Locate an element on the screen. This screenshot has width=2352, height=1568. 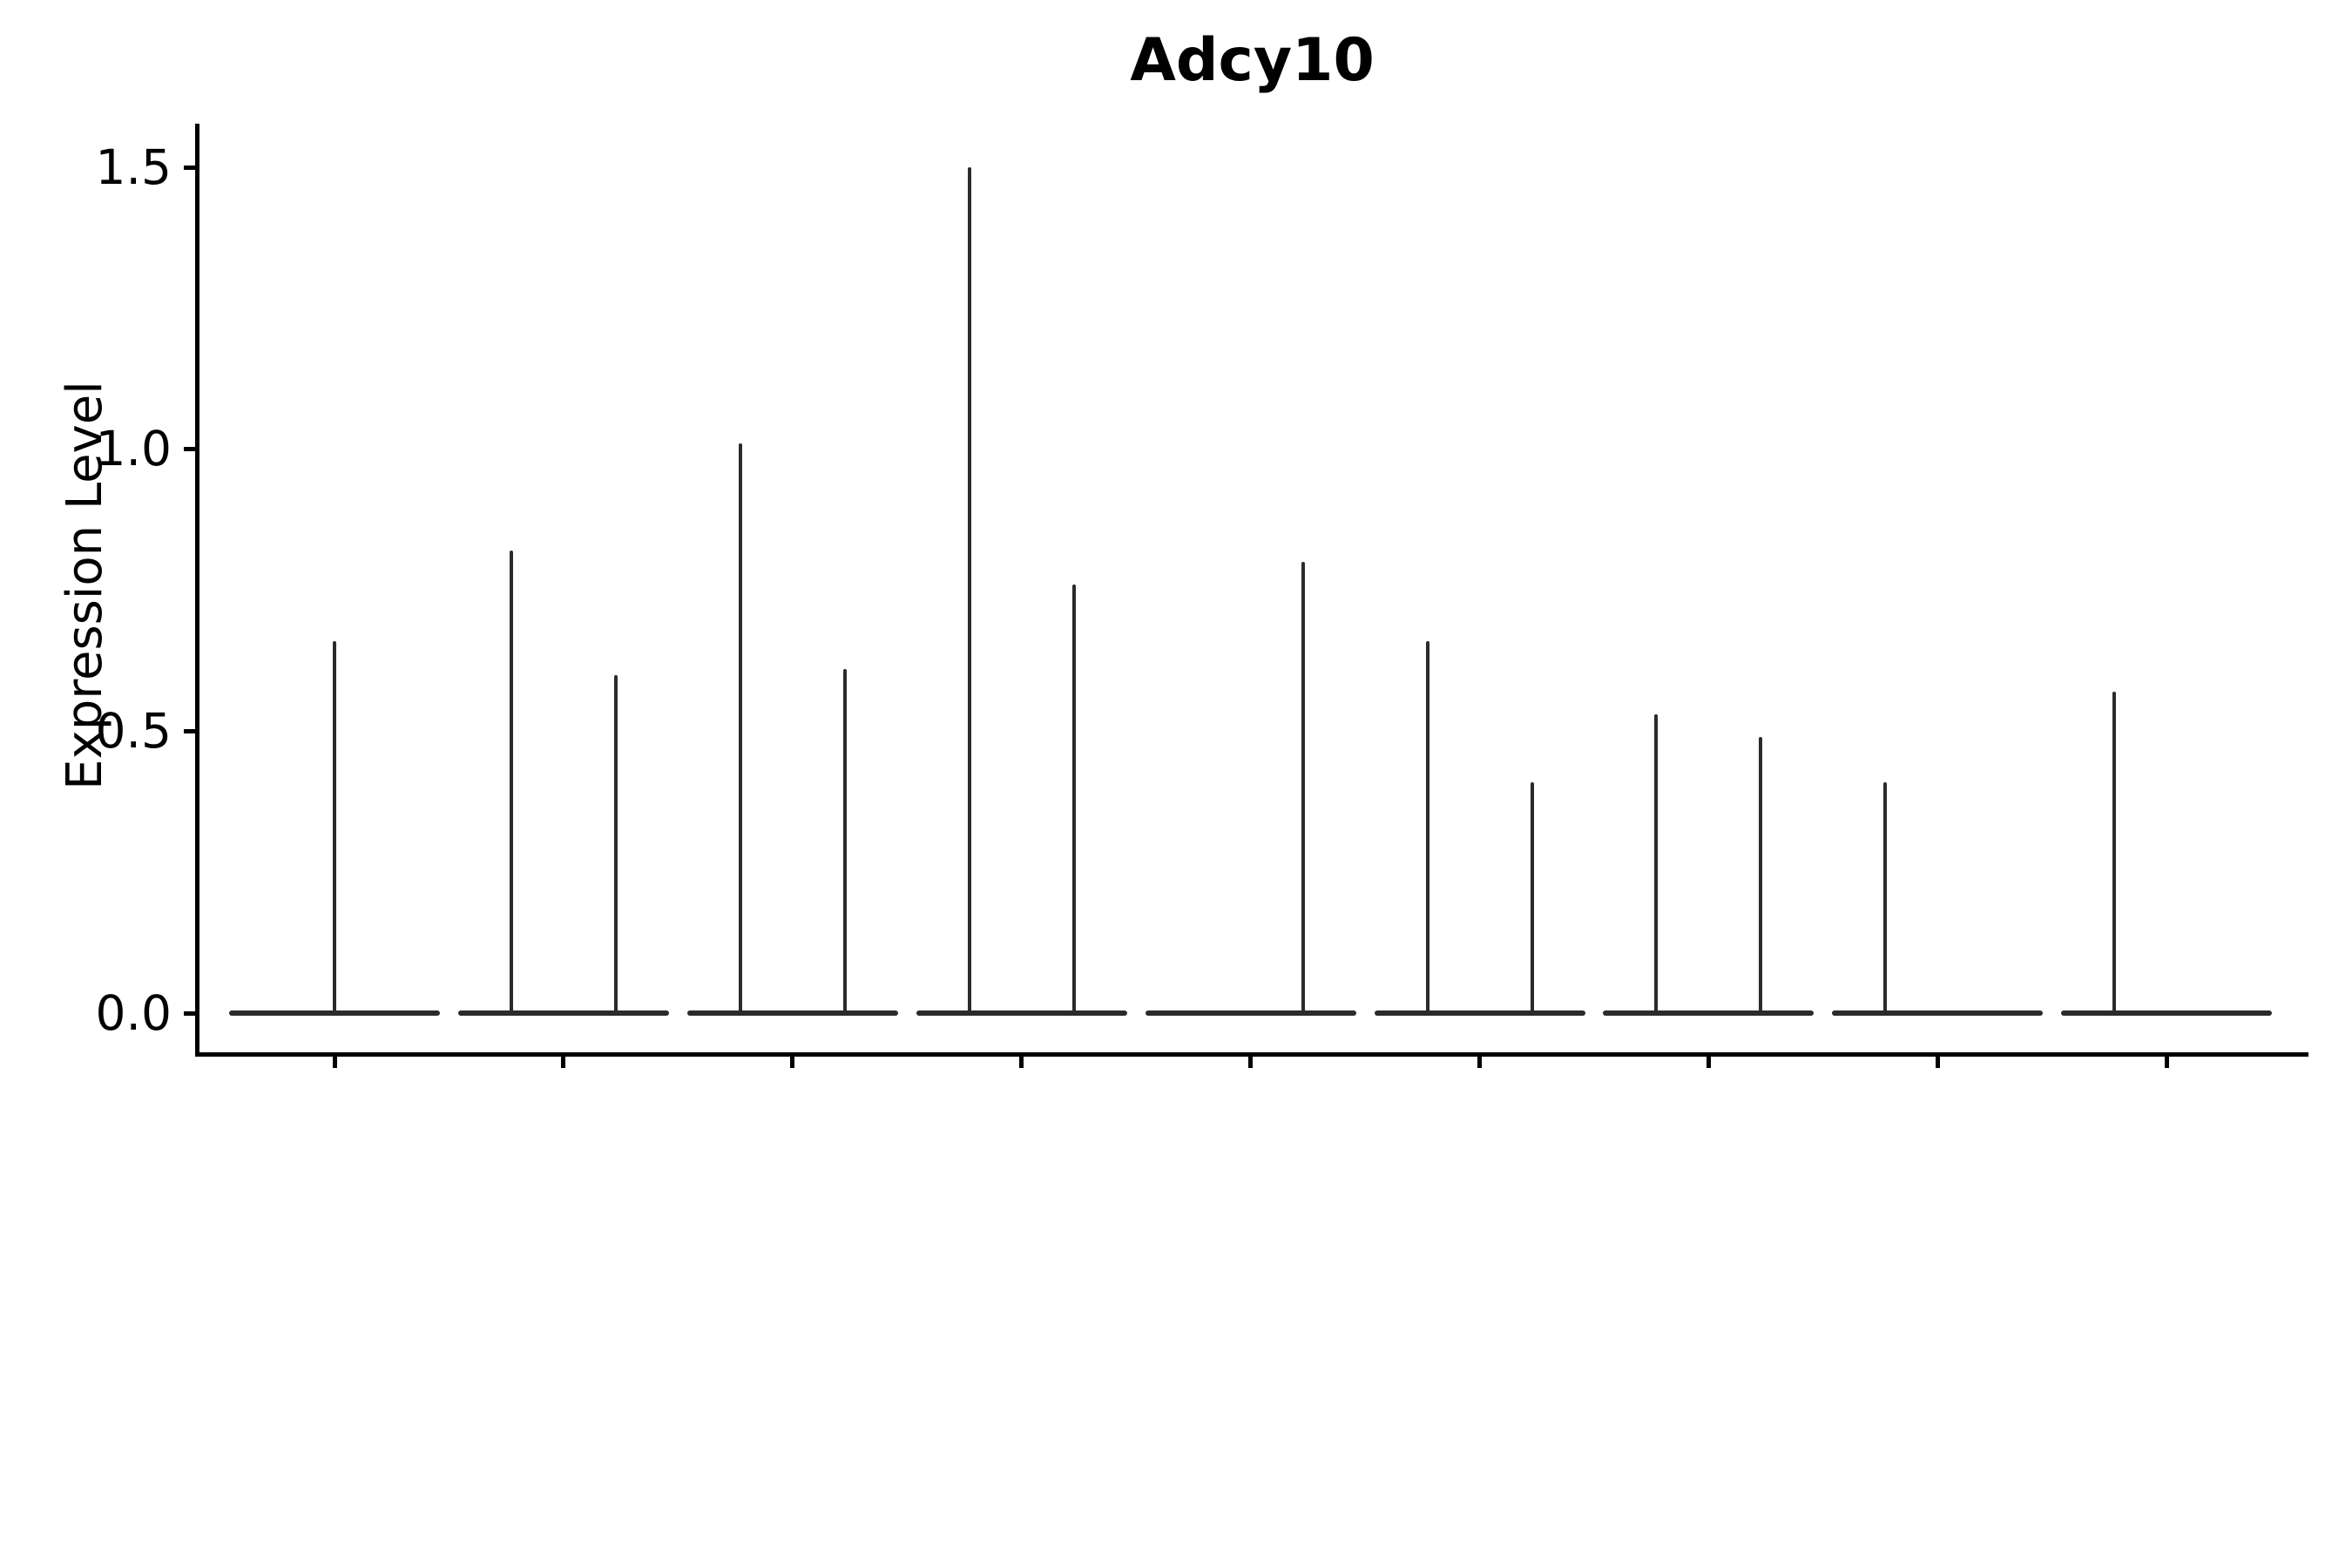
y-axis-spine is located at coordinates (197, 590).